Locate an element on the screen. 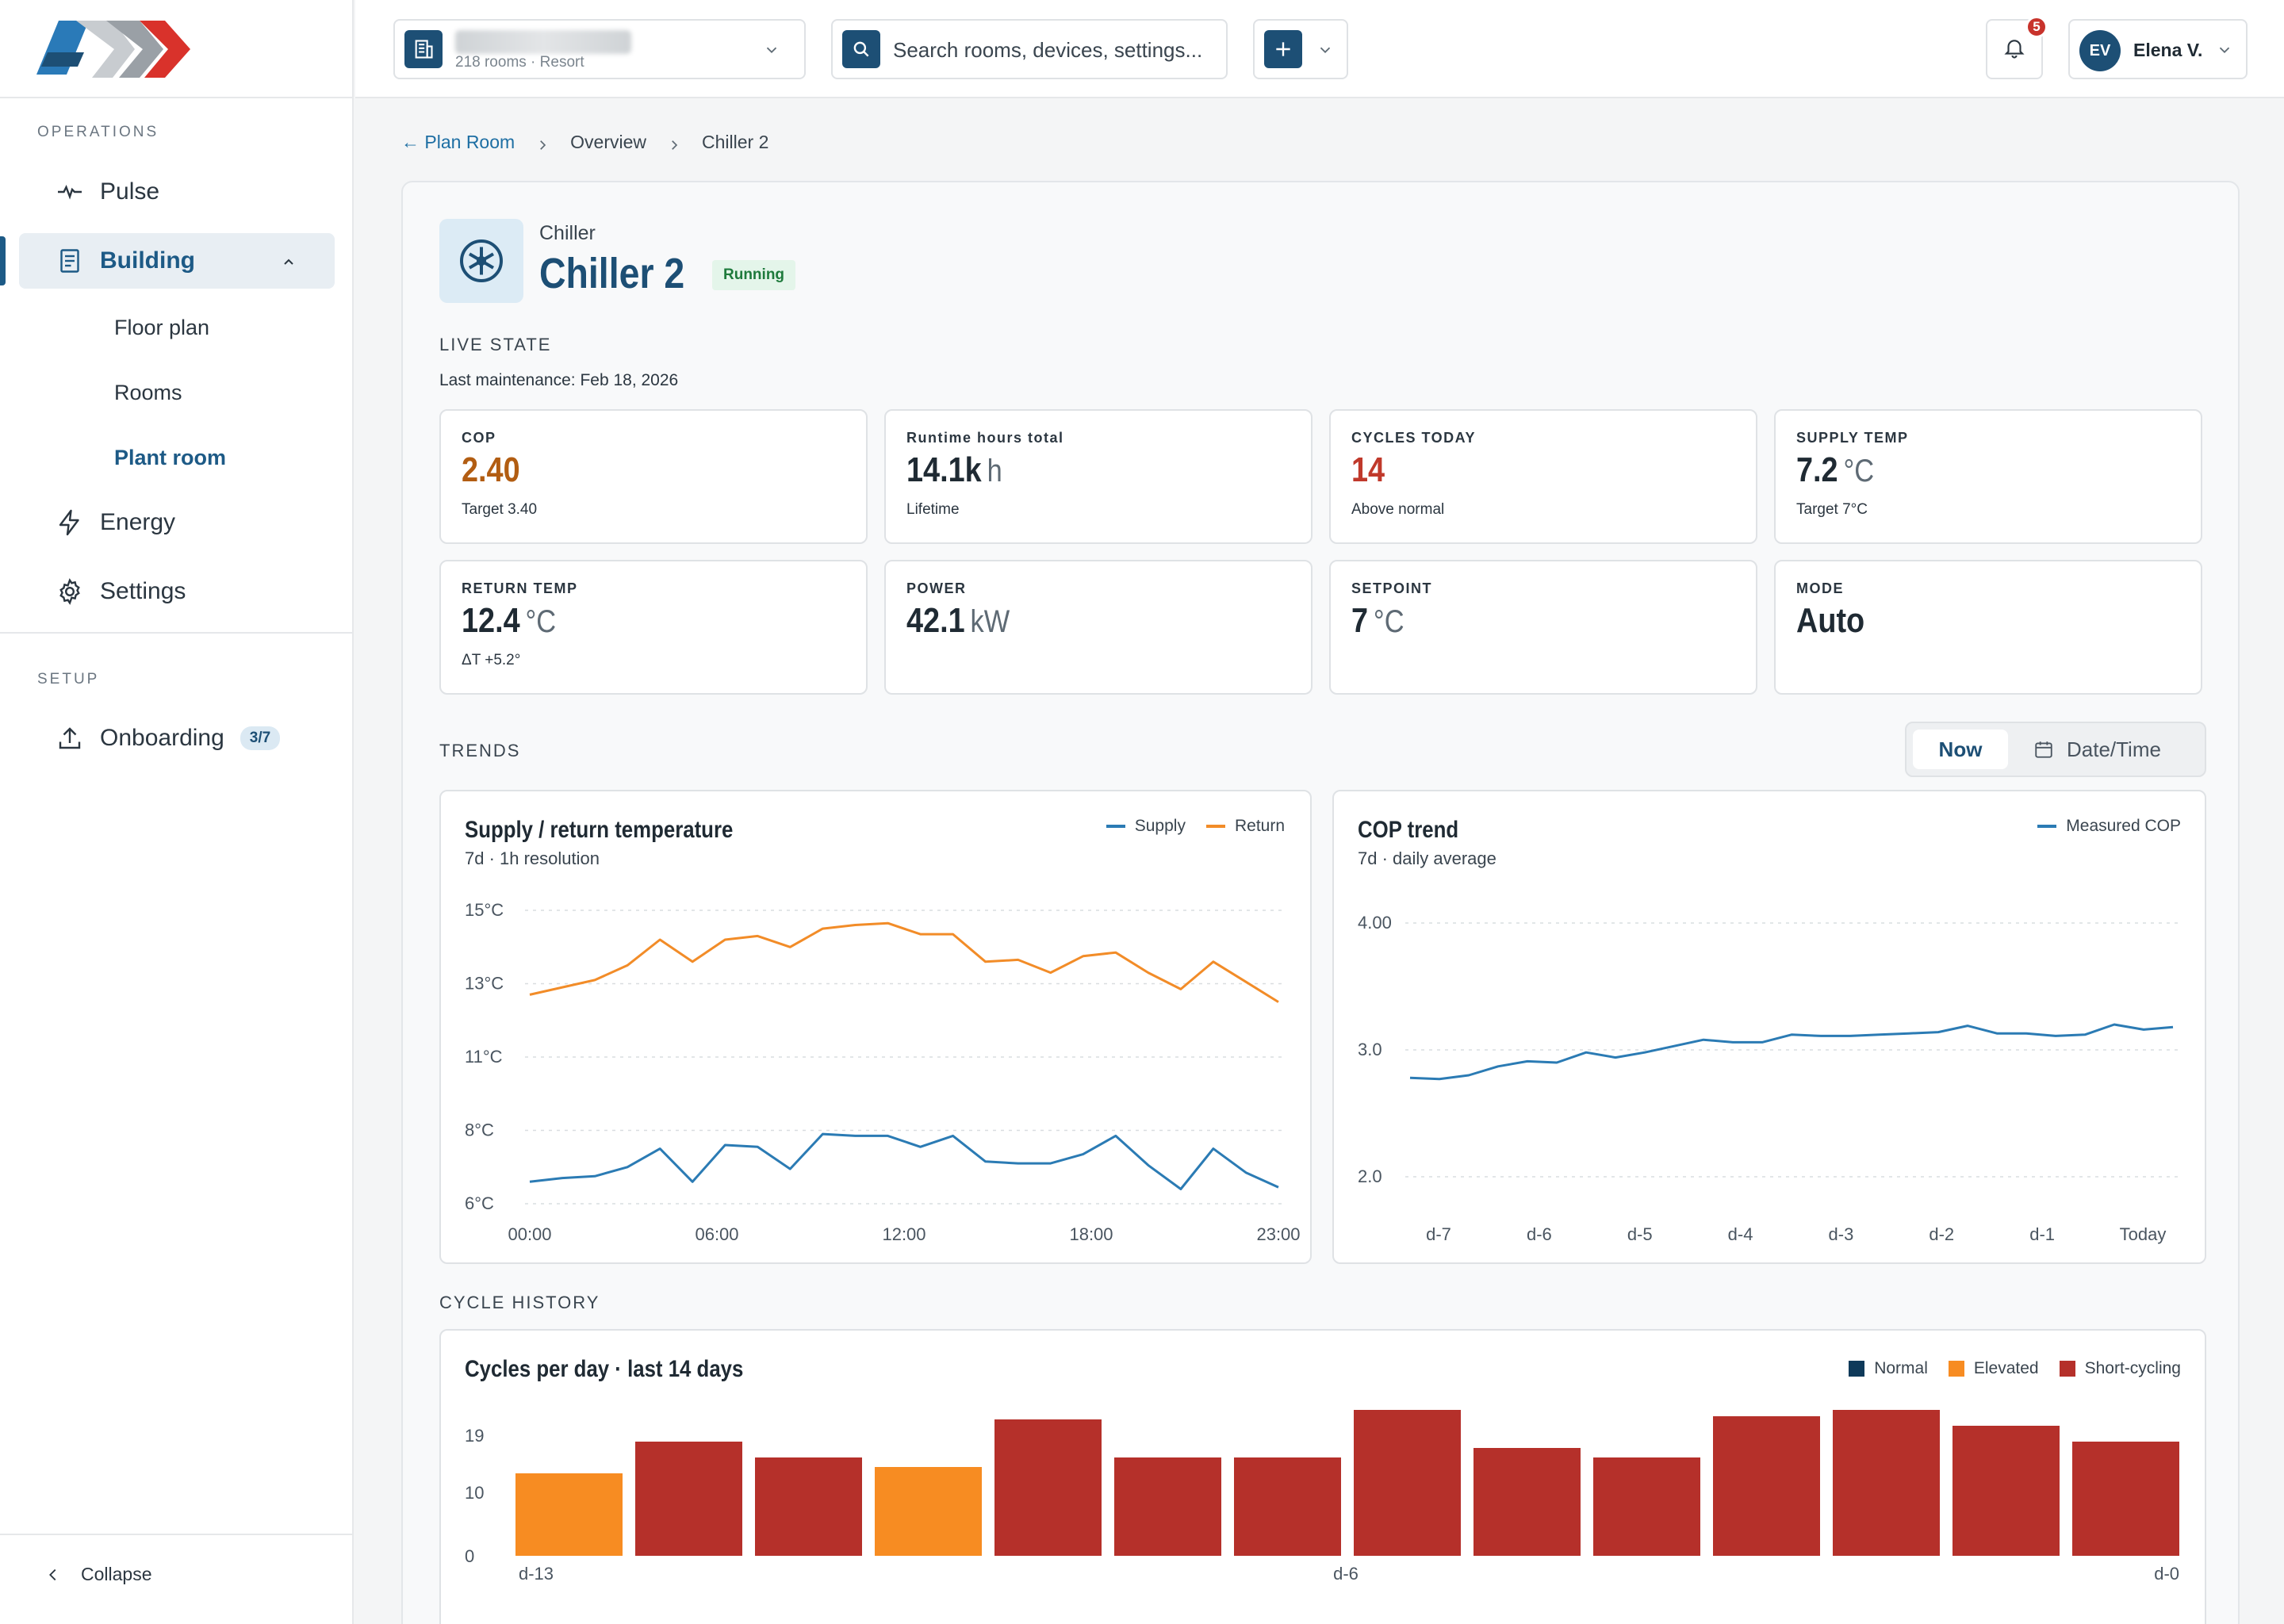 The width and height of the screenshot is (2284, 1624). kpi-value: 7.2 is located at coordinates (1817, 469).